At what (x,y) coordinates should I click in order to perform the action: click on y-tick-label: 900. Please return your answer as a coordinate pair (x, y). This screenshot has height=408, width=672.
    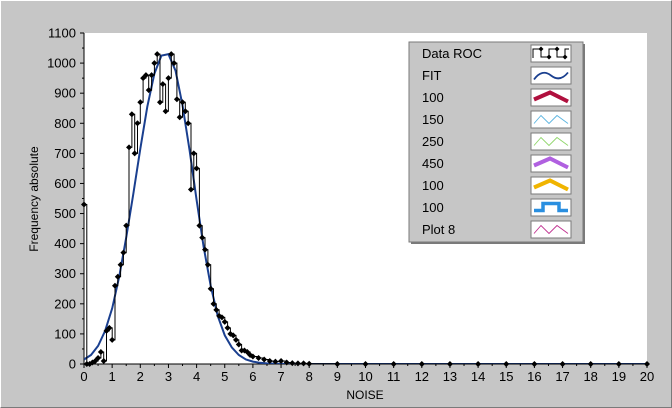
    Looking at the image, I should click on (65, 93).